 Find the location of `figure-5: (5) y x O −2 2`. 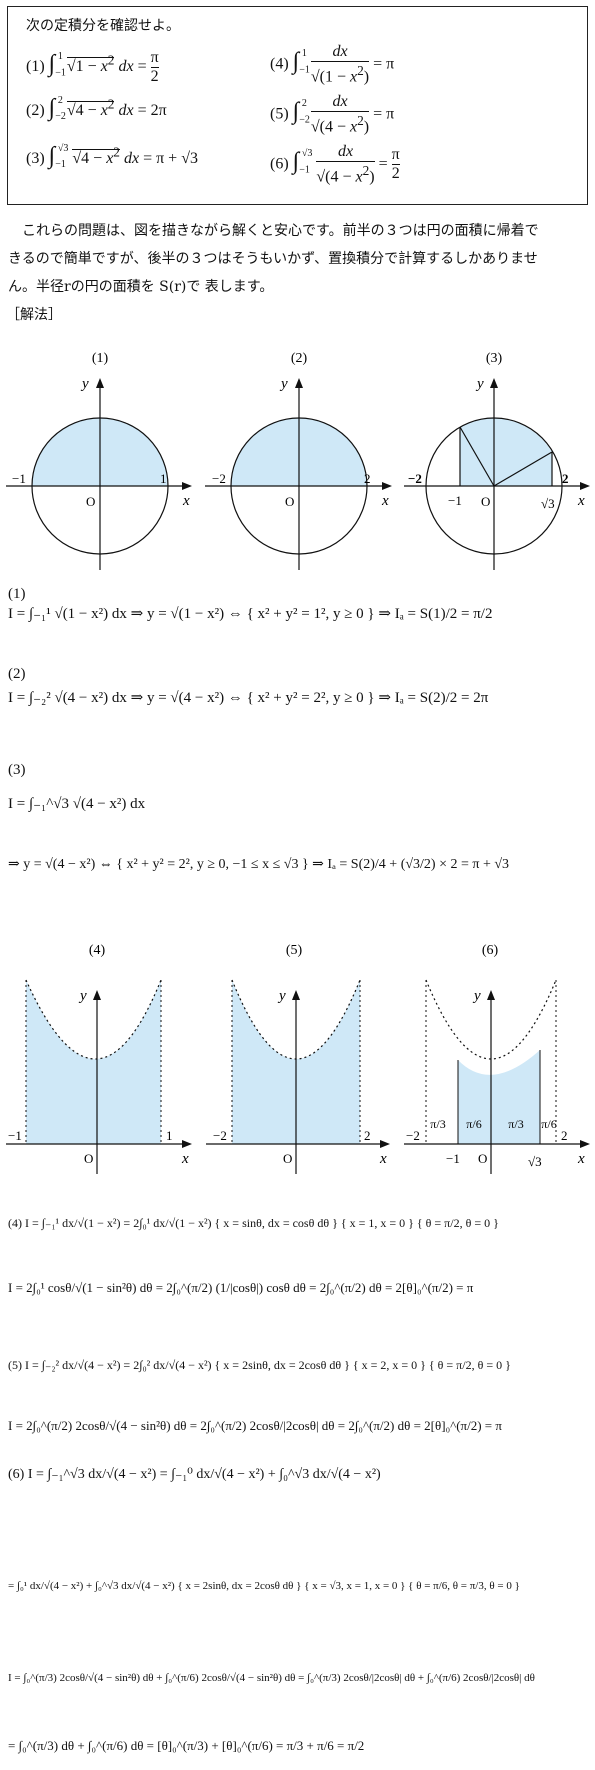

figure-5: (5) y x O −2 2 is located at coordinates (298, 1058).